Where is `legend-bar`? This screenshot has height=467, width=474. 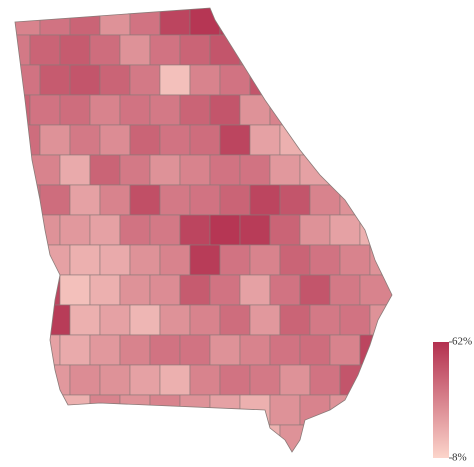
legend-bar is located at coordinates (441, 400).